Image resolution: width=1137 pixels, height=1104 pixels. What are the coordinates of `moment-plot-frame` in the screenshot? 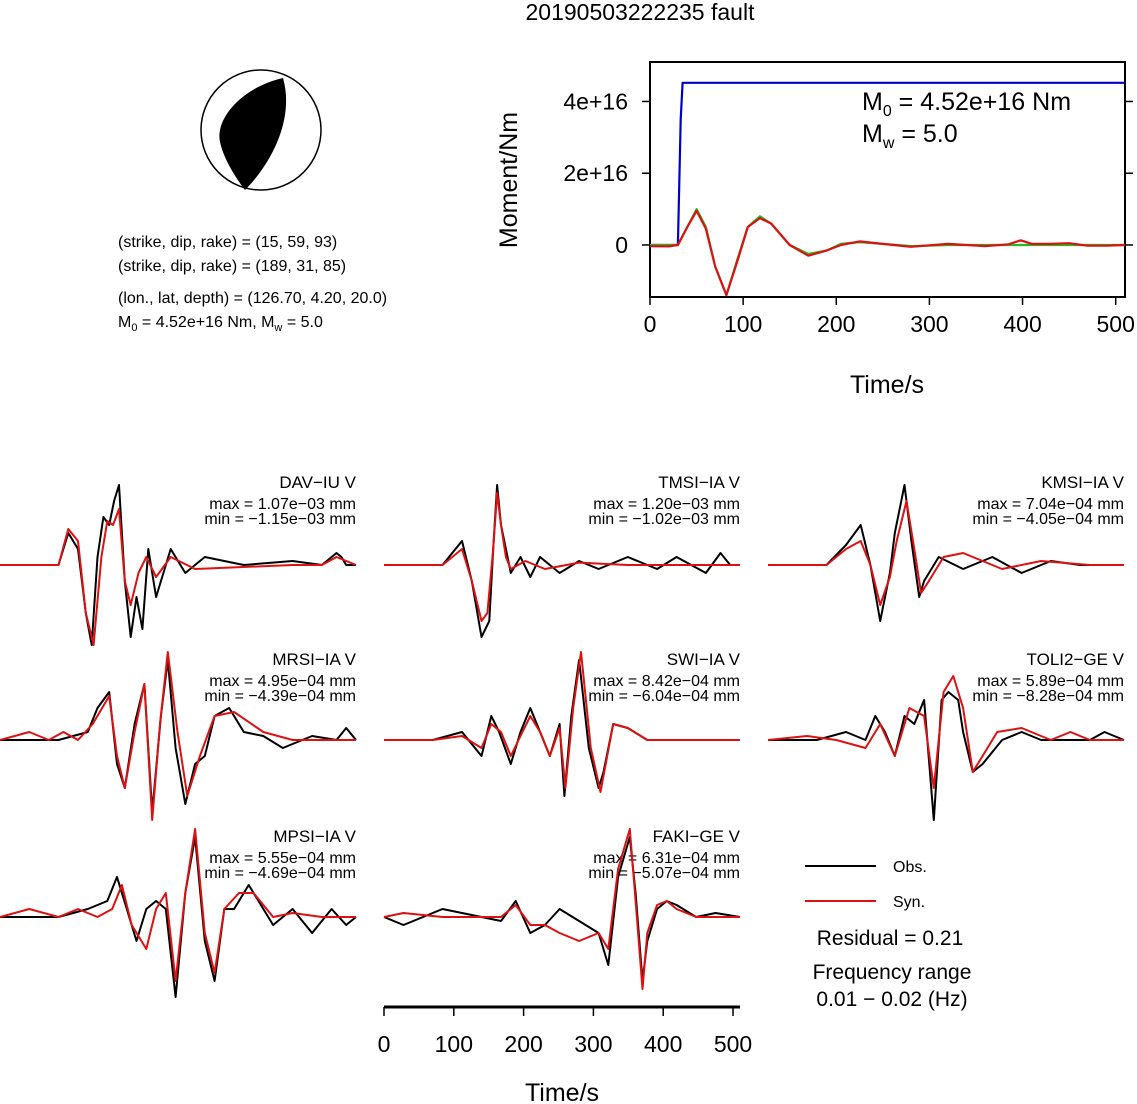 It's located at (887, 179).